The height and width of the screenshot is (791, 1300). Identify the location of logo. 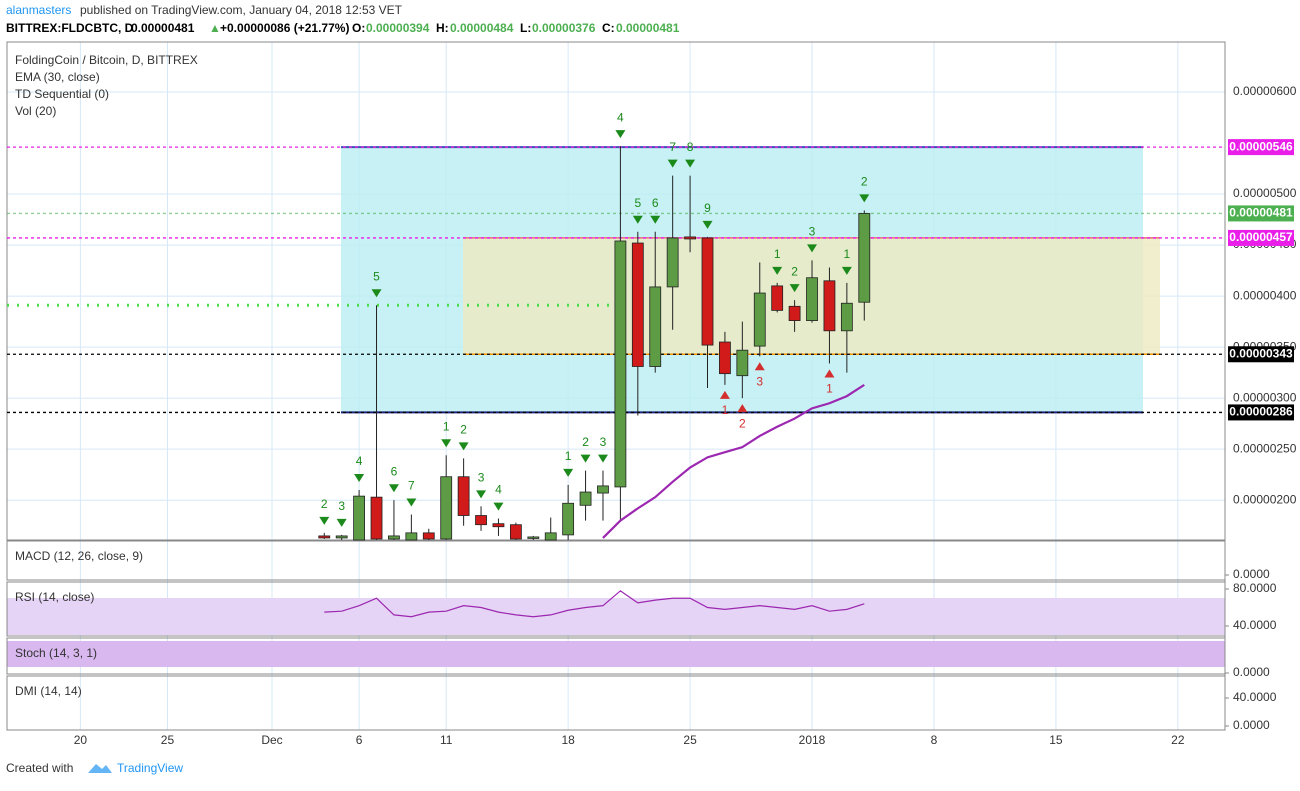
(100, 768).